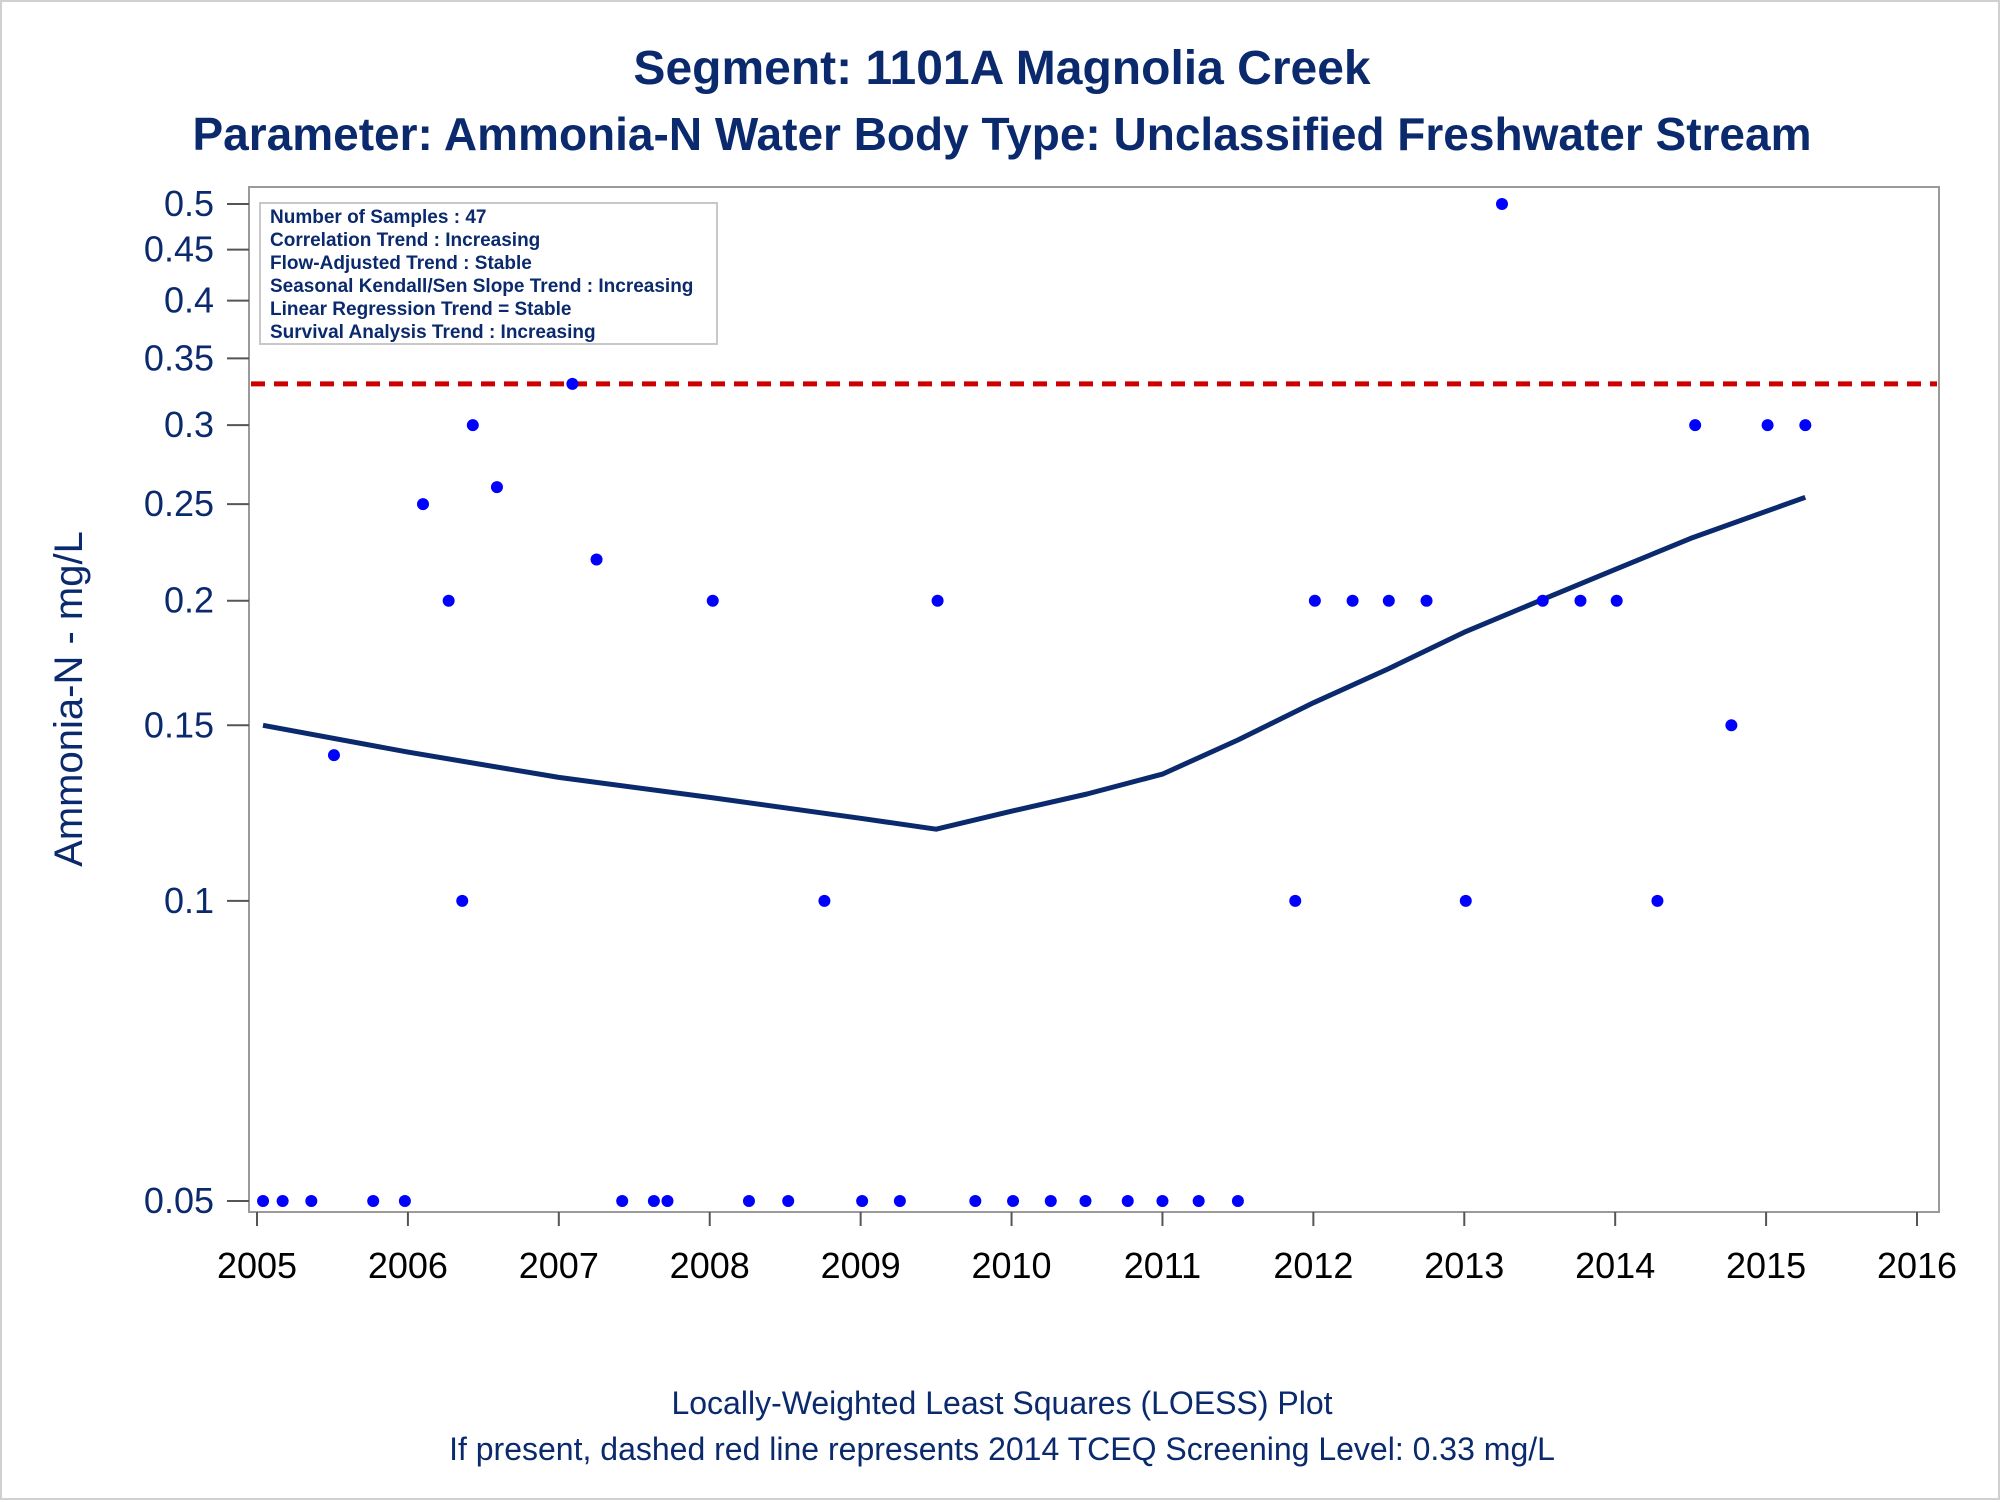 Image resolution: width=2000 pixels, height=1502 pixels. What do you see at coordinates (179, 1200) in the screenshot?
I see `y-tick-label: 0.05` at bounding box center [179, 1200].